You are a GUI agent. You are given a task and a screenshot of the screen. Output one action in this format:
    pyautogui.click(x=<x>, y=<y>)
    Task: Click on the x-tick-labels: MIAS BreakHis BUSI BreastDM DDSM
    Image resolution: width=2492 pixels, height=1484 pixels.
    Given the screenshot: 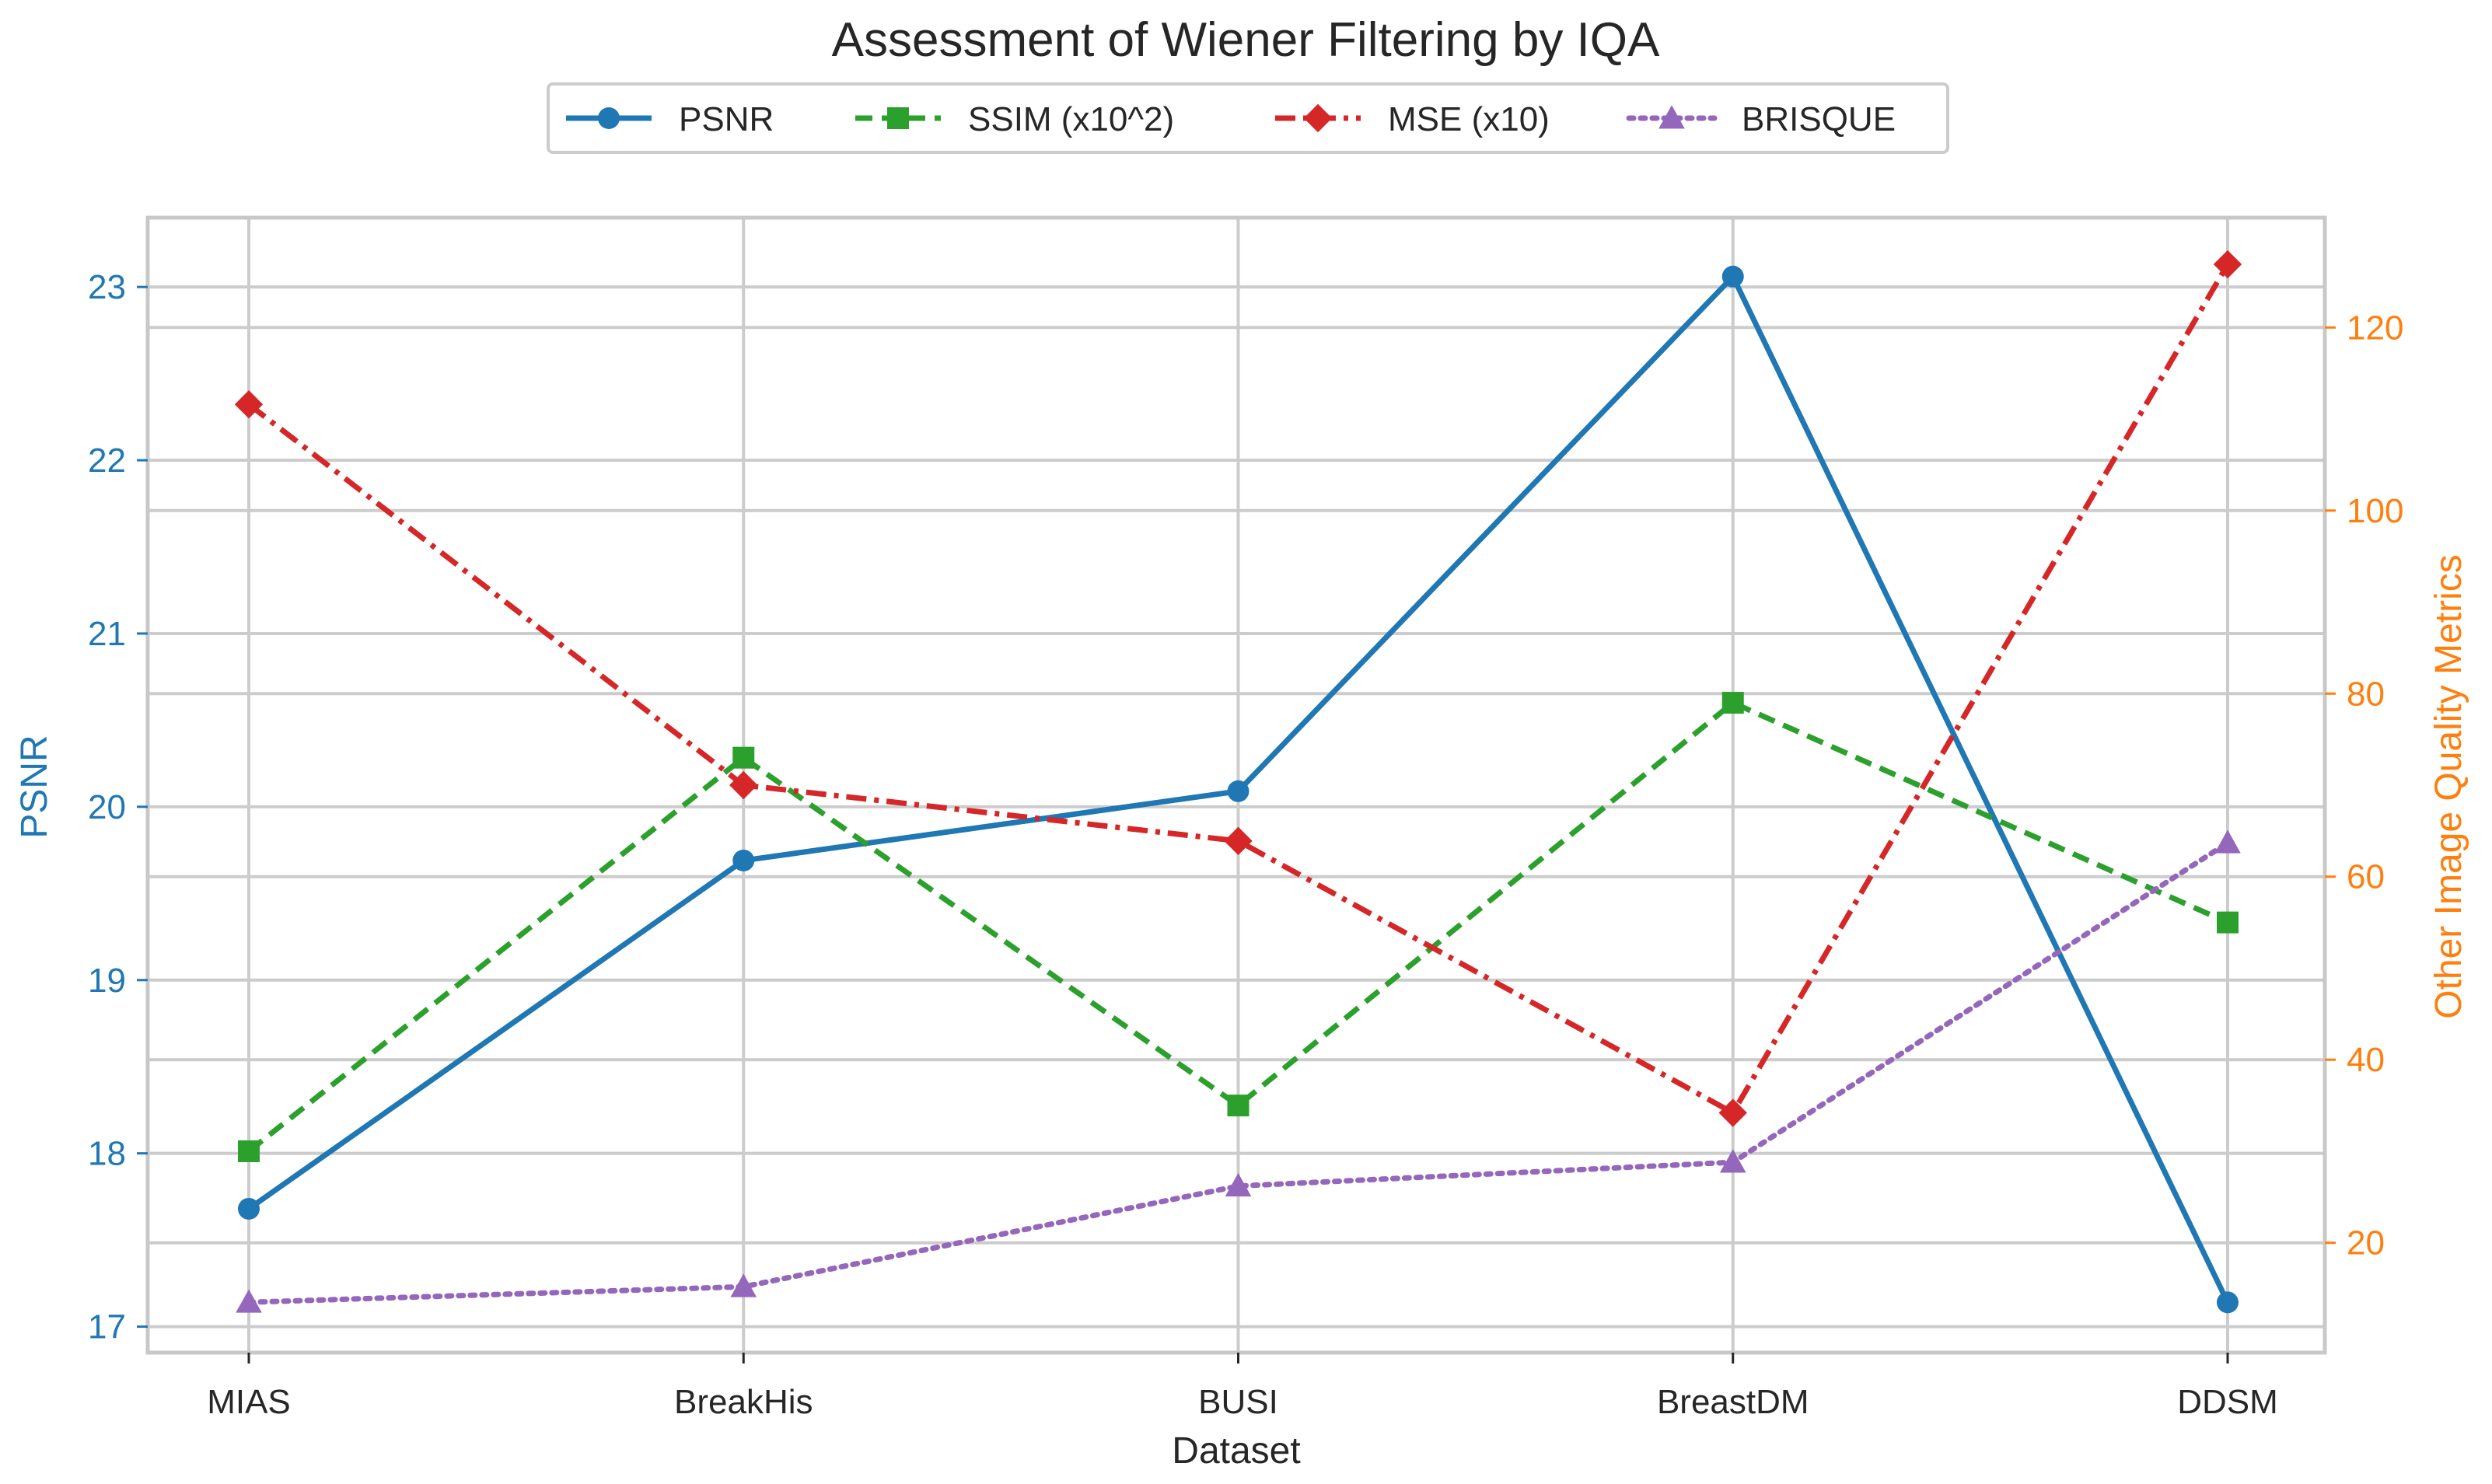 What is the action you would take?
    pyautogui.click(x=1242, y=1387)
    